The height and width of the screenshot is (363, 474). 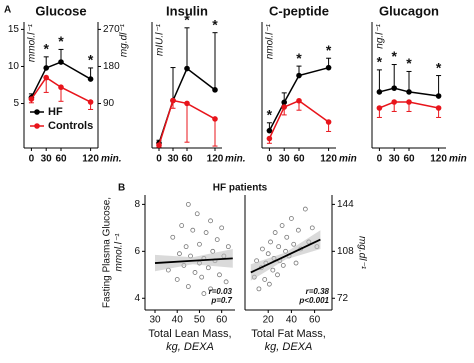 I want to click on panel-label: A, so click(x=7, y=10).